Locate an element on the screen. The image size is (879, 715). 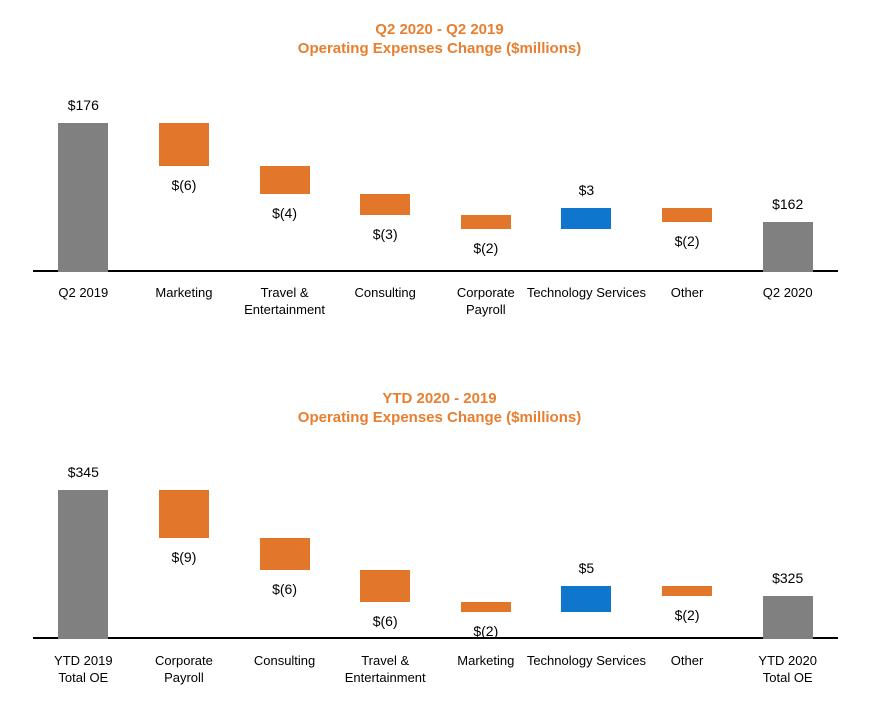
ytd-value-label-4: $(6) is located at coordinates (385, 620).